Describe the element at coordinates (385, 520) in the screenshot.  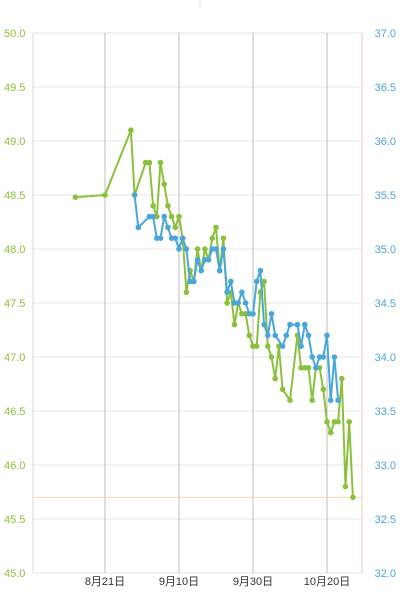
I see `right-axis-tick-label: 32.5` at that location.